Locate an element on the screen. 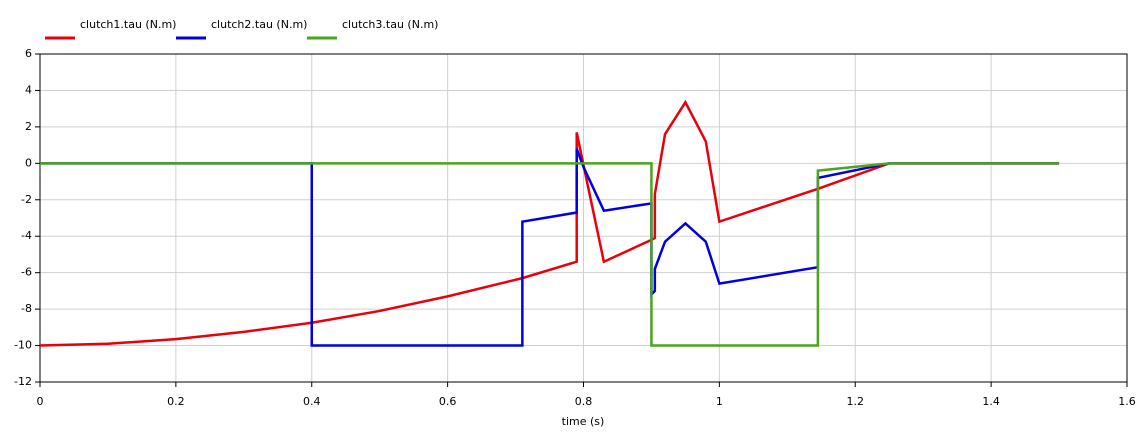 The height and width of the screenshot is (436, 1142). y-tick-label: 2 is located at coordinates (28, 126).